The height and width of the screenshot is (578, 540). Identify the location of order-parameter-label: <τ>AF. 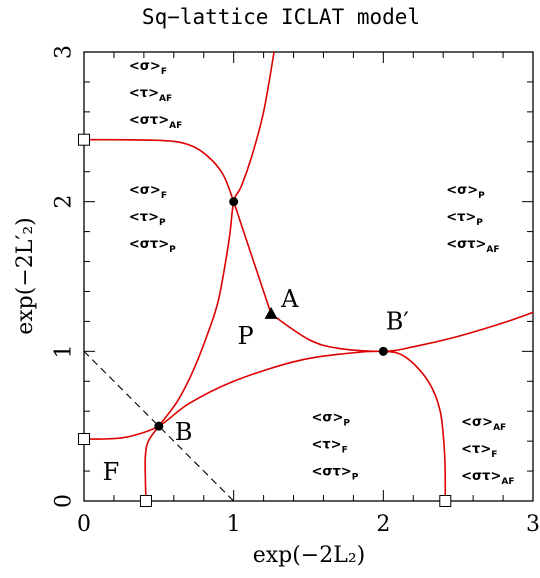
(150, 95).